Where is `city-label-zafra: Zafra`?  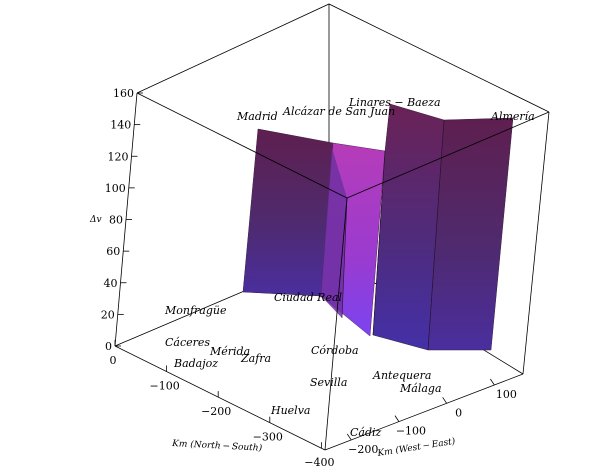 city-label-zafra: Zafra is located at coordinates (255, 358).